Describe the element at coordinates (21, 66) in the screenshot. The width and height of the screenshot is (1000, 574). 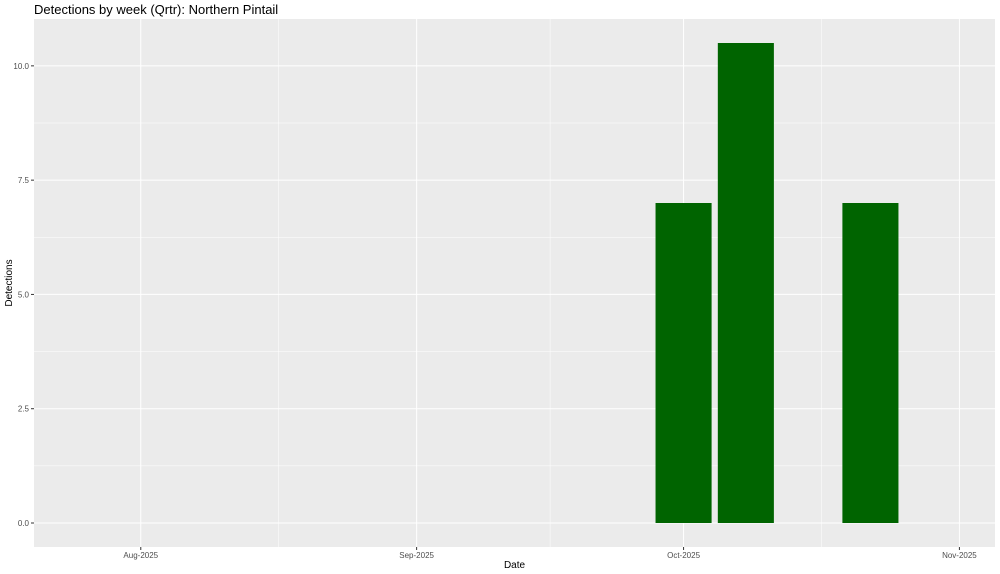
I see `y-tick-label: 10.0` at that location.